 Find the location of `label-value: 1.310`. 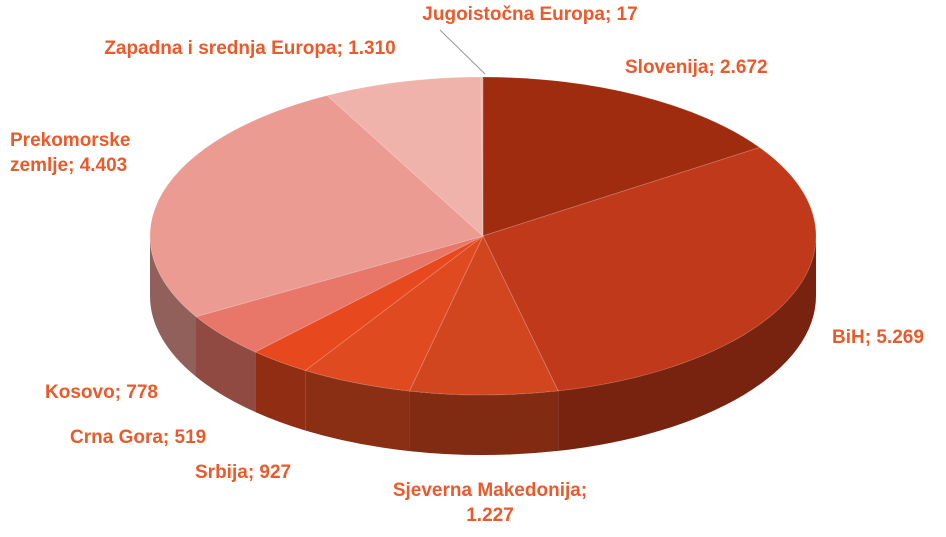

label-value: 1.310 is located at coordinates (372, 48).